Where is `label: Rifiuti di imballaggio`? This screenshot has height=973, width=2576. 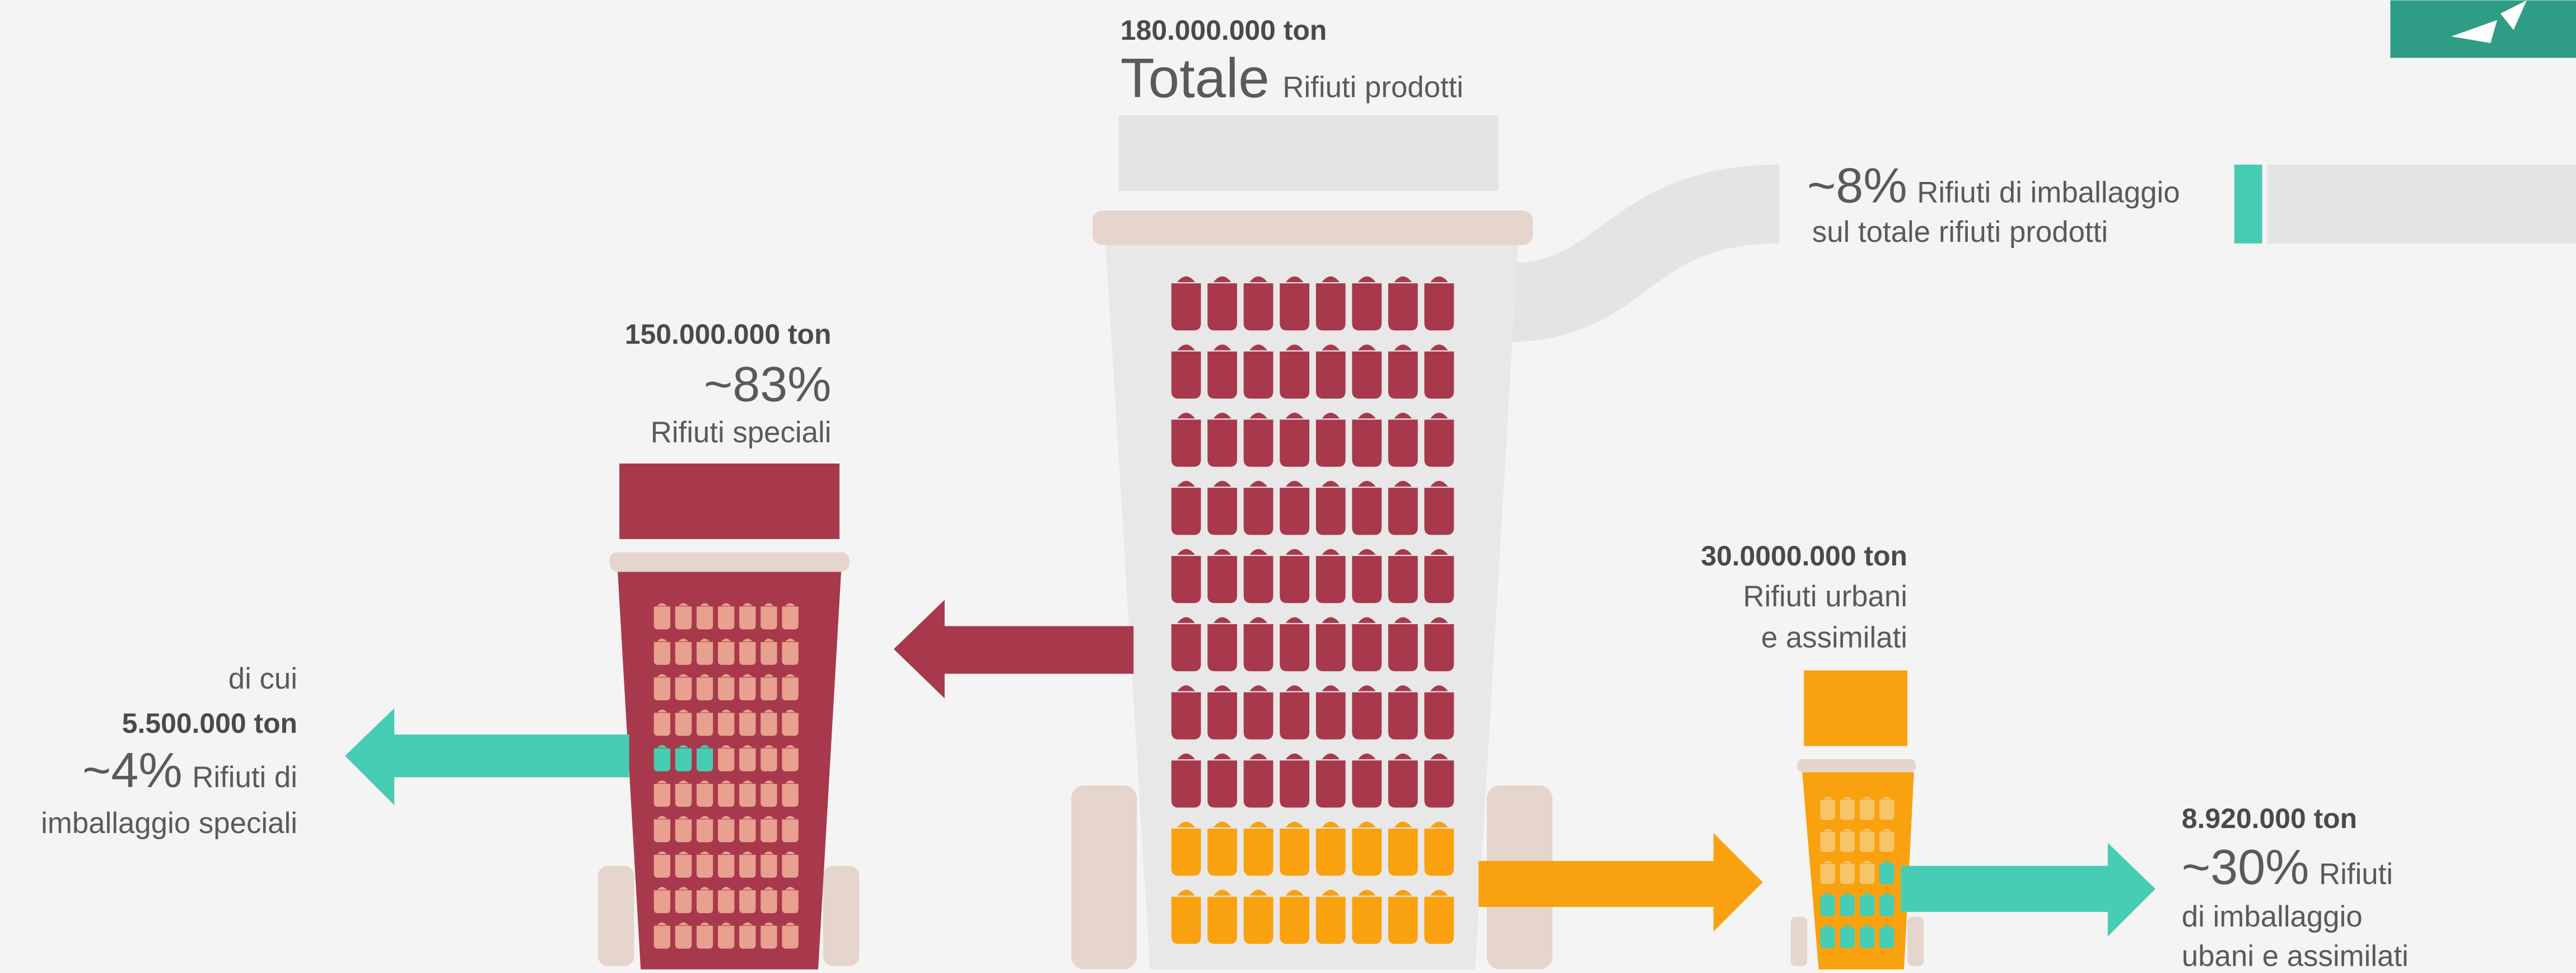 label: Rifiuti di imballaggio is located at coordinates (2049, 192).